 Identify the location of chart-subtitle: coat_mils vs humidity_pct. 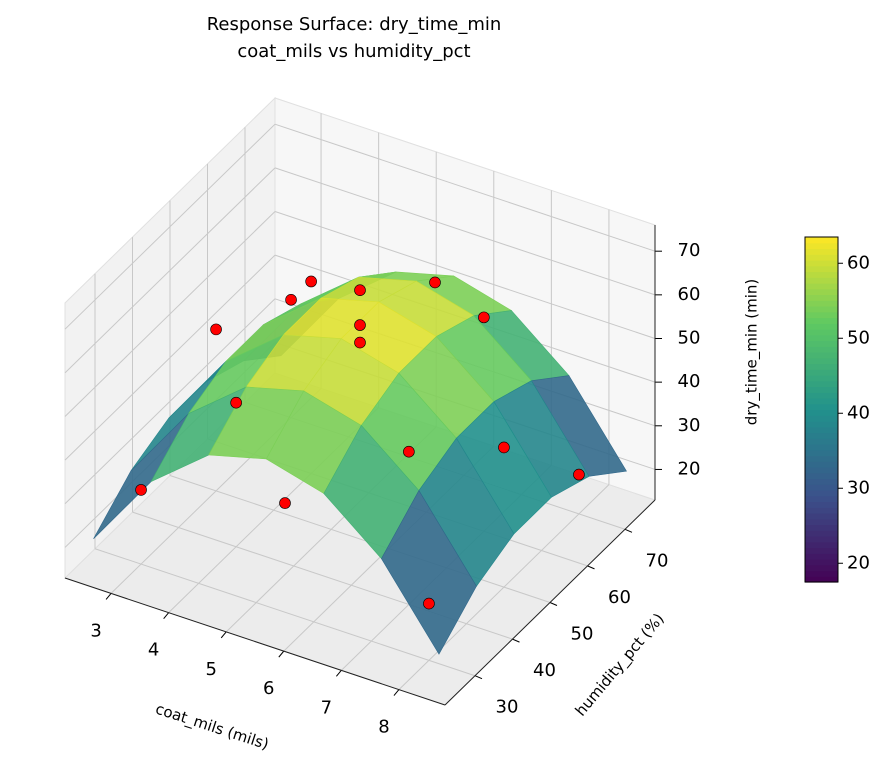
(353, 51).